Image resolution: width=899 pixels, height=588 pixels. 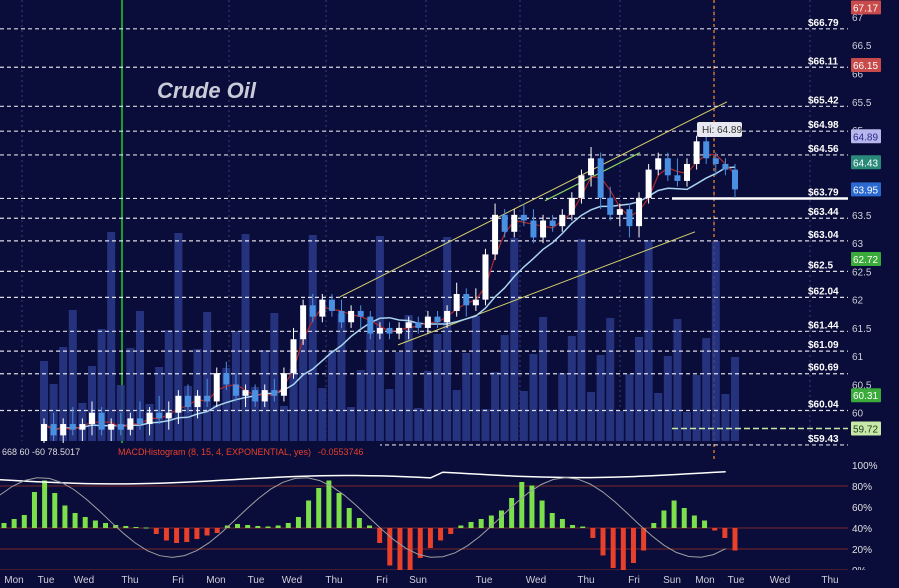 I want to click on level-label: $63.79, so click(x=823, y=192).